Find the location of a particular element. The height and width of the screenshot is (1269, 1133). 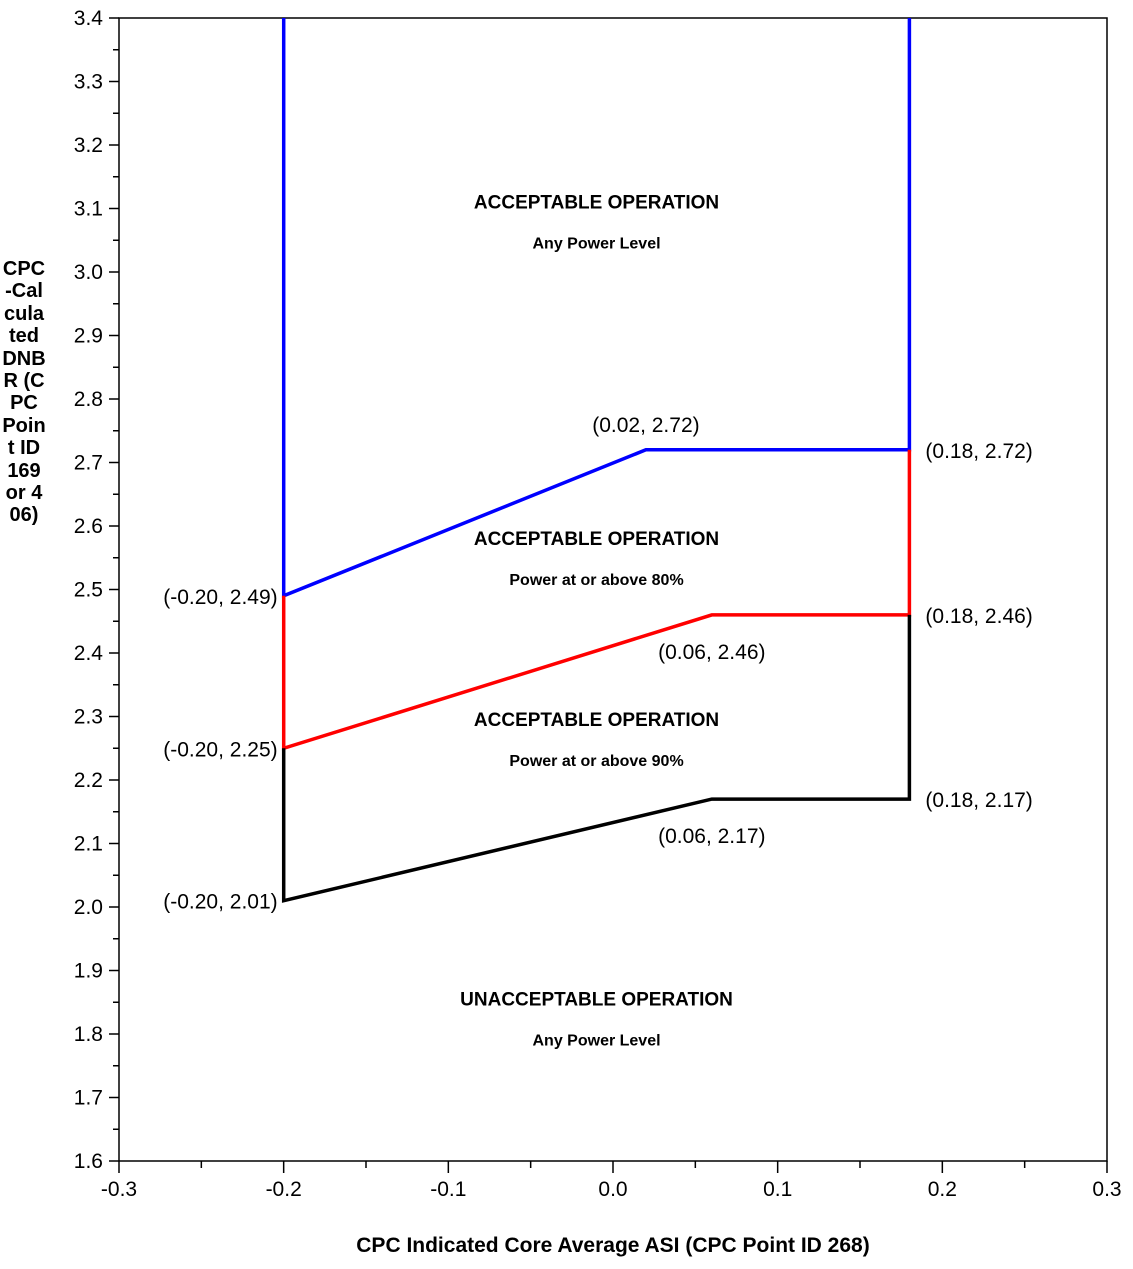

x-tick-label: 0.1 is located at coordinates (777, 1189).